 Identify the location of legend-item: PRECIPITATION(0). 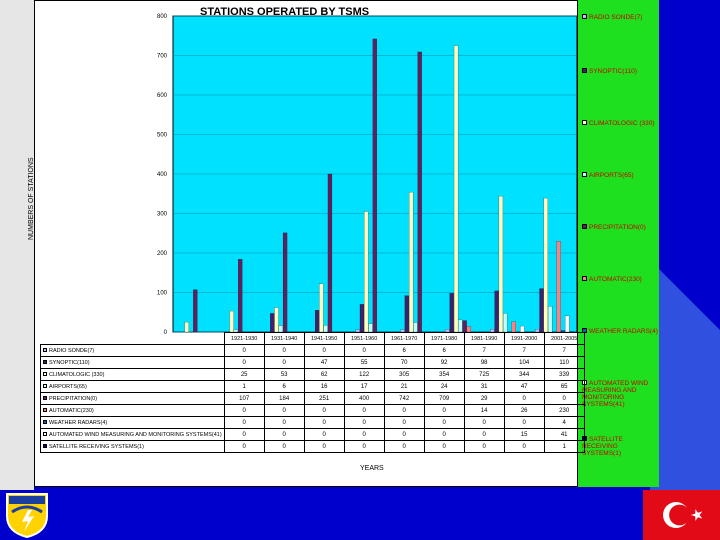
(620, 227).